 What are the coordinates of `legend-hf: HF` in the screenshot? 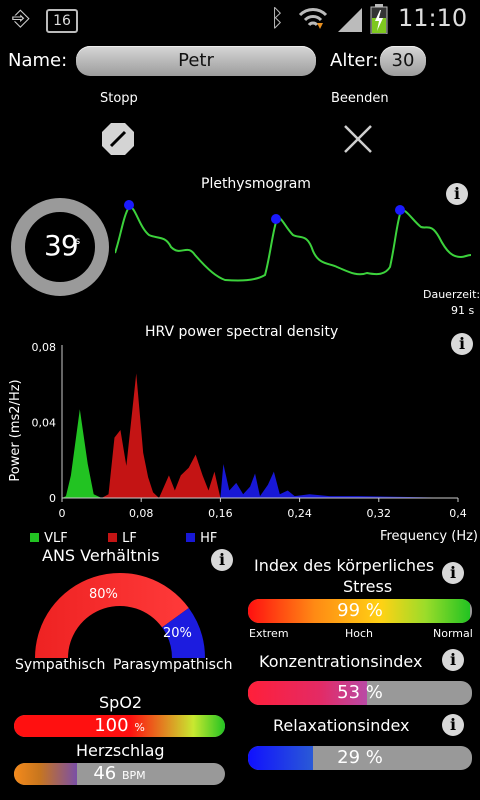 It's located at (201, 536).